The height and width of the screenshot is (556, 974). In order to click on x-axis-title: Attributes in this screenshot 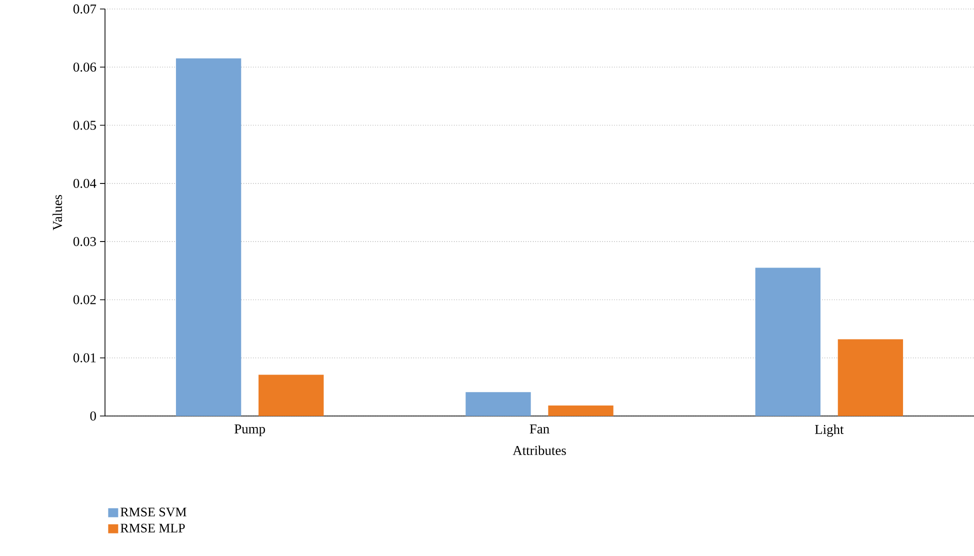, I will do `click(539, 451)`.